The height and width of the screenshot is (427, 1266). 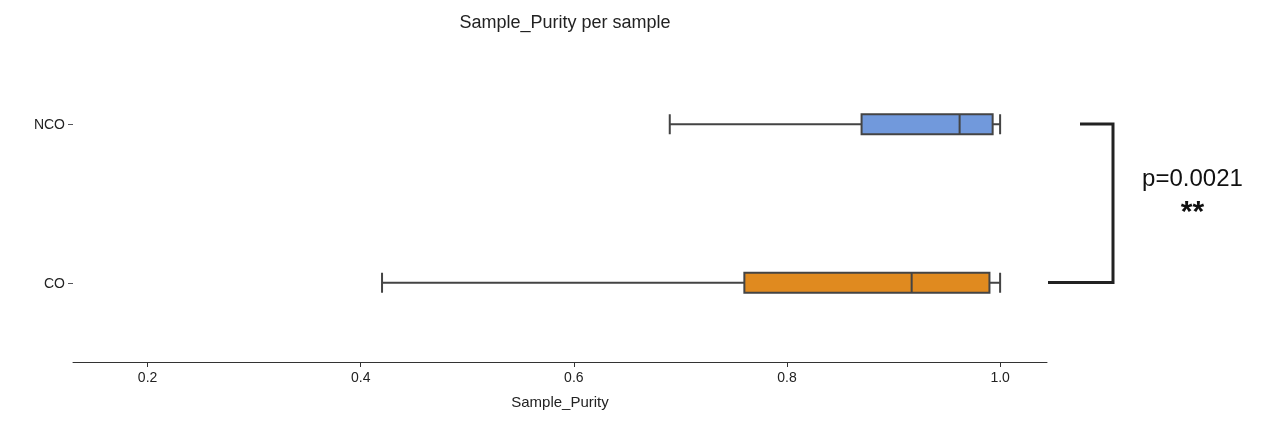 I want to click on x-tick-label: 0.4, so click(x=360, y=377).